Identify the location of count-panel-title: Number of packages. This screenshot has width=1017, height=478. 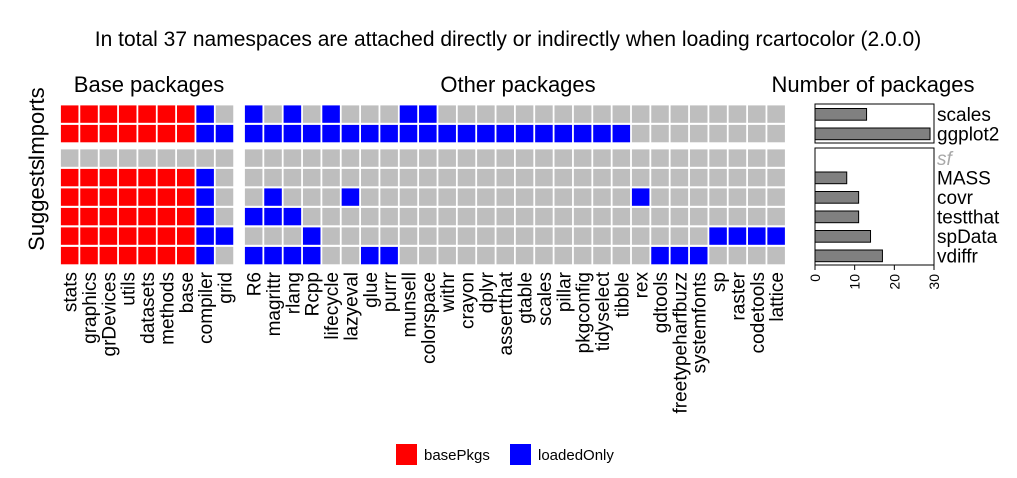
(873, 84).